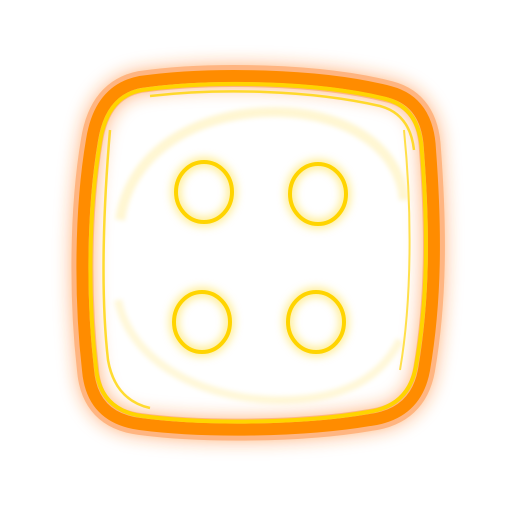 The height and width of the screenshot is (512, 512). I want to click on pip-bottom-right, so click(316, 322).